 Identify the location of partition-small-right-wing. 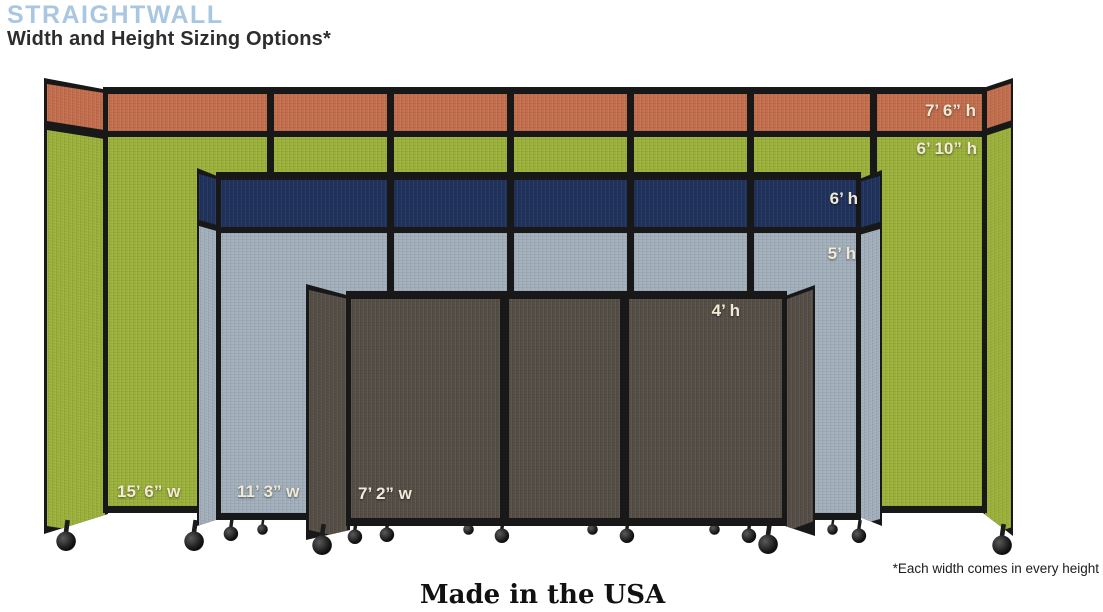
(800, 410).